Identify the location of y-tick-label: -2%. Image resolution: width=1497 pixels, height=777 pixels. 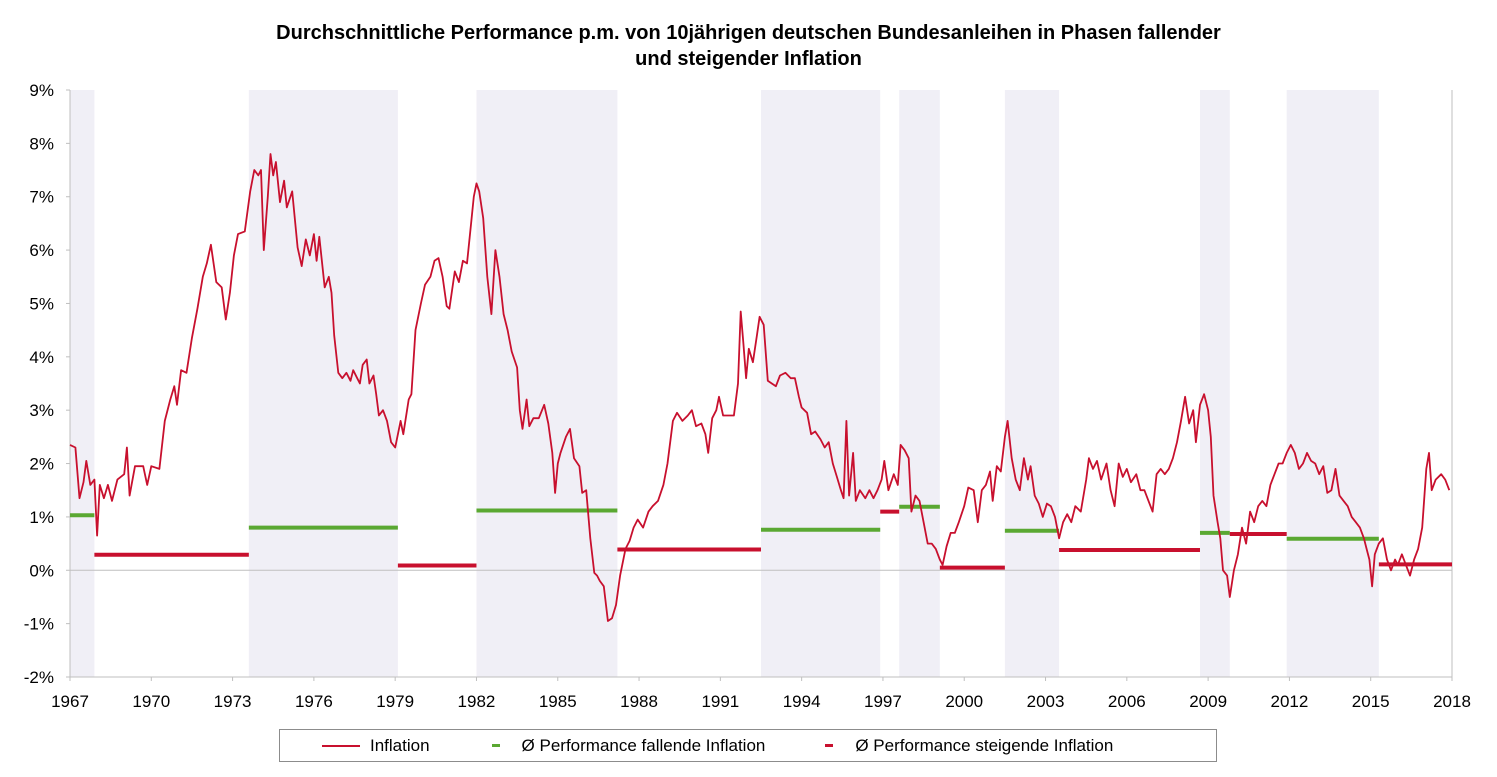
(39, 677).